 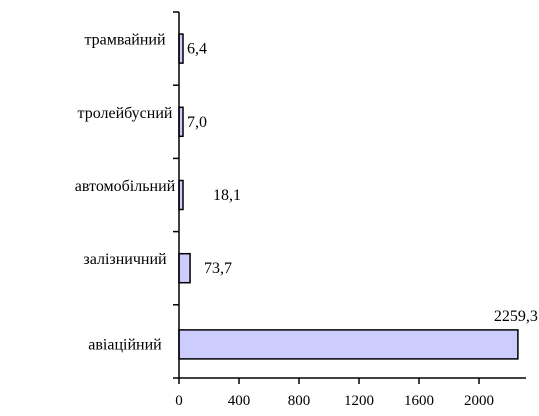 What do you see at coordinates (239, 401) in the screenshot?
I see `x-tick-label: 400` at bounding box center [239, 401].